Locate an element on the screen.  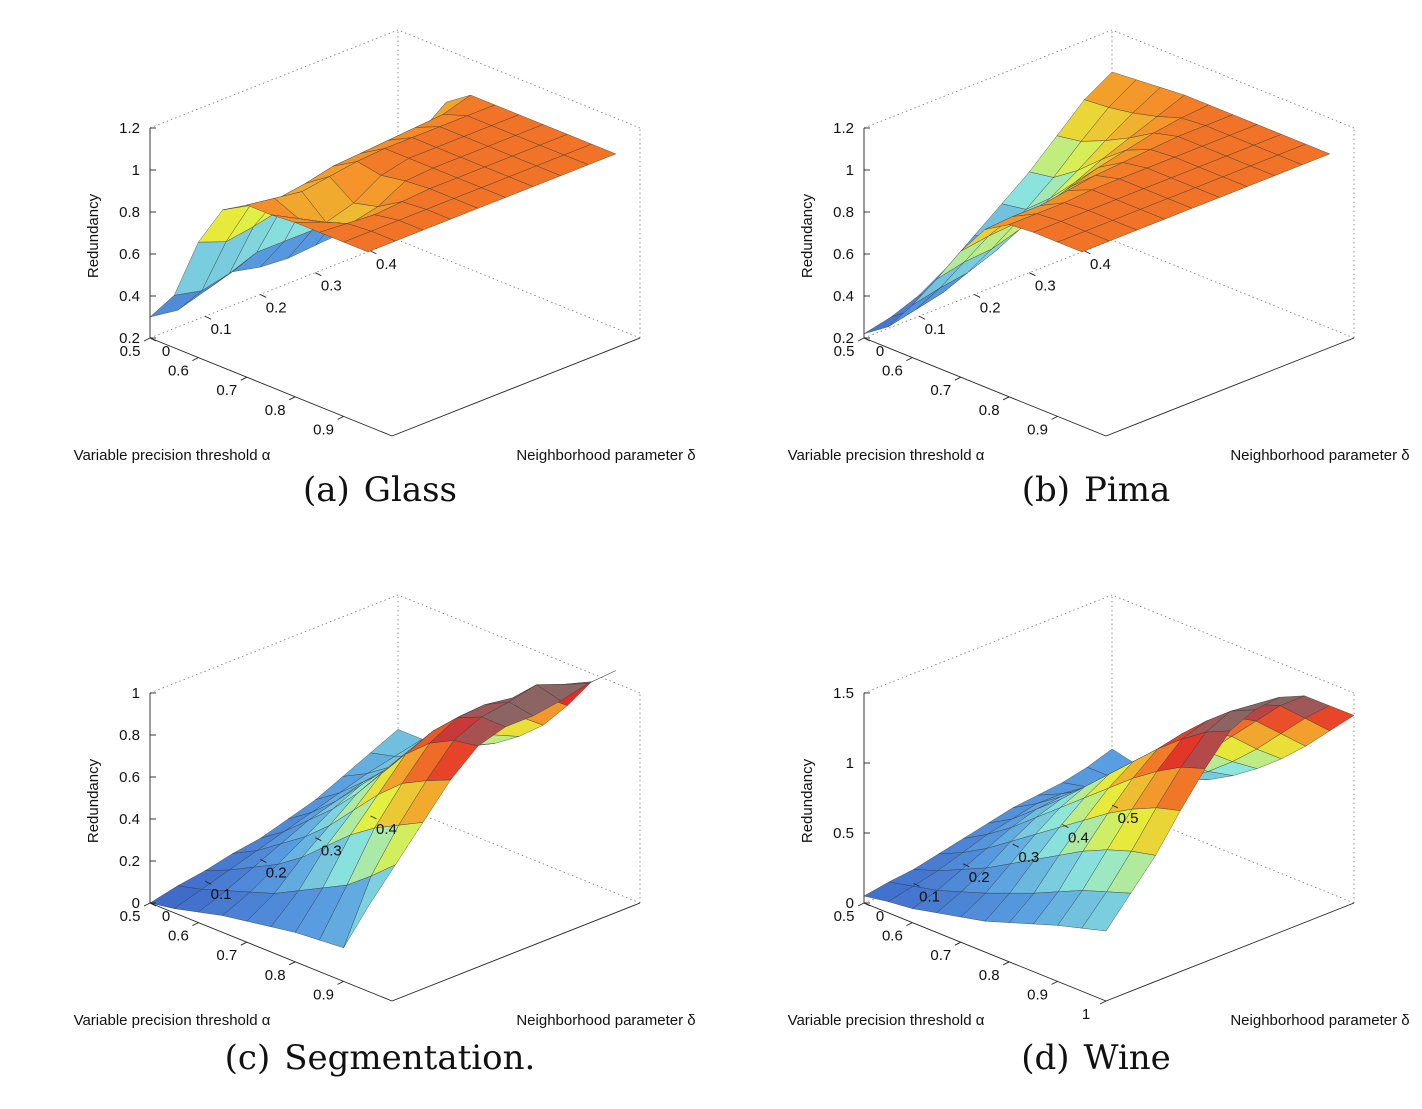
z-tick-label: 0.5 is located at coordinates (843, 833).